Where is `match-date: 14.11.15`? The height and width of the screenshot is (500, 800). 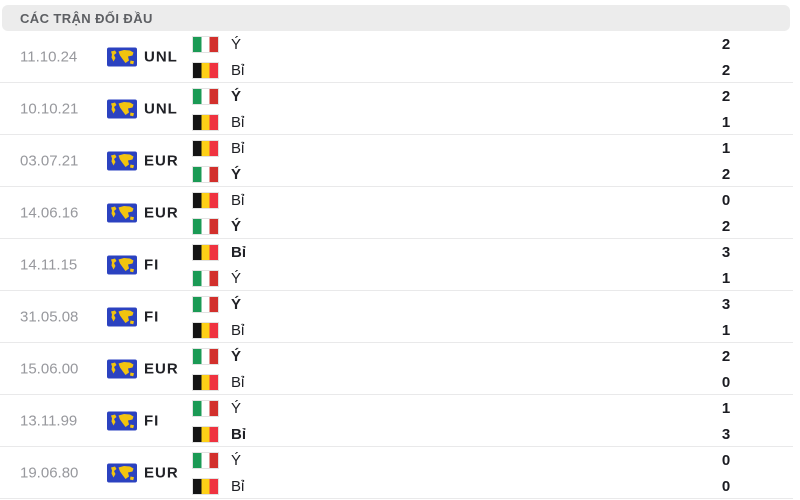
match-date: 14.11.15 is located at coordinates (49, 264).